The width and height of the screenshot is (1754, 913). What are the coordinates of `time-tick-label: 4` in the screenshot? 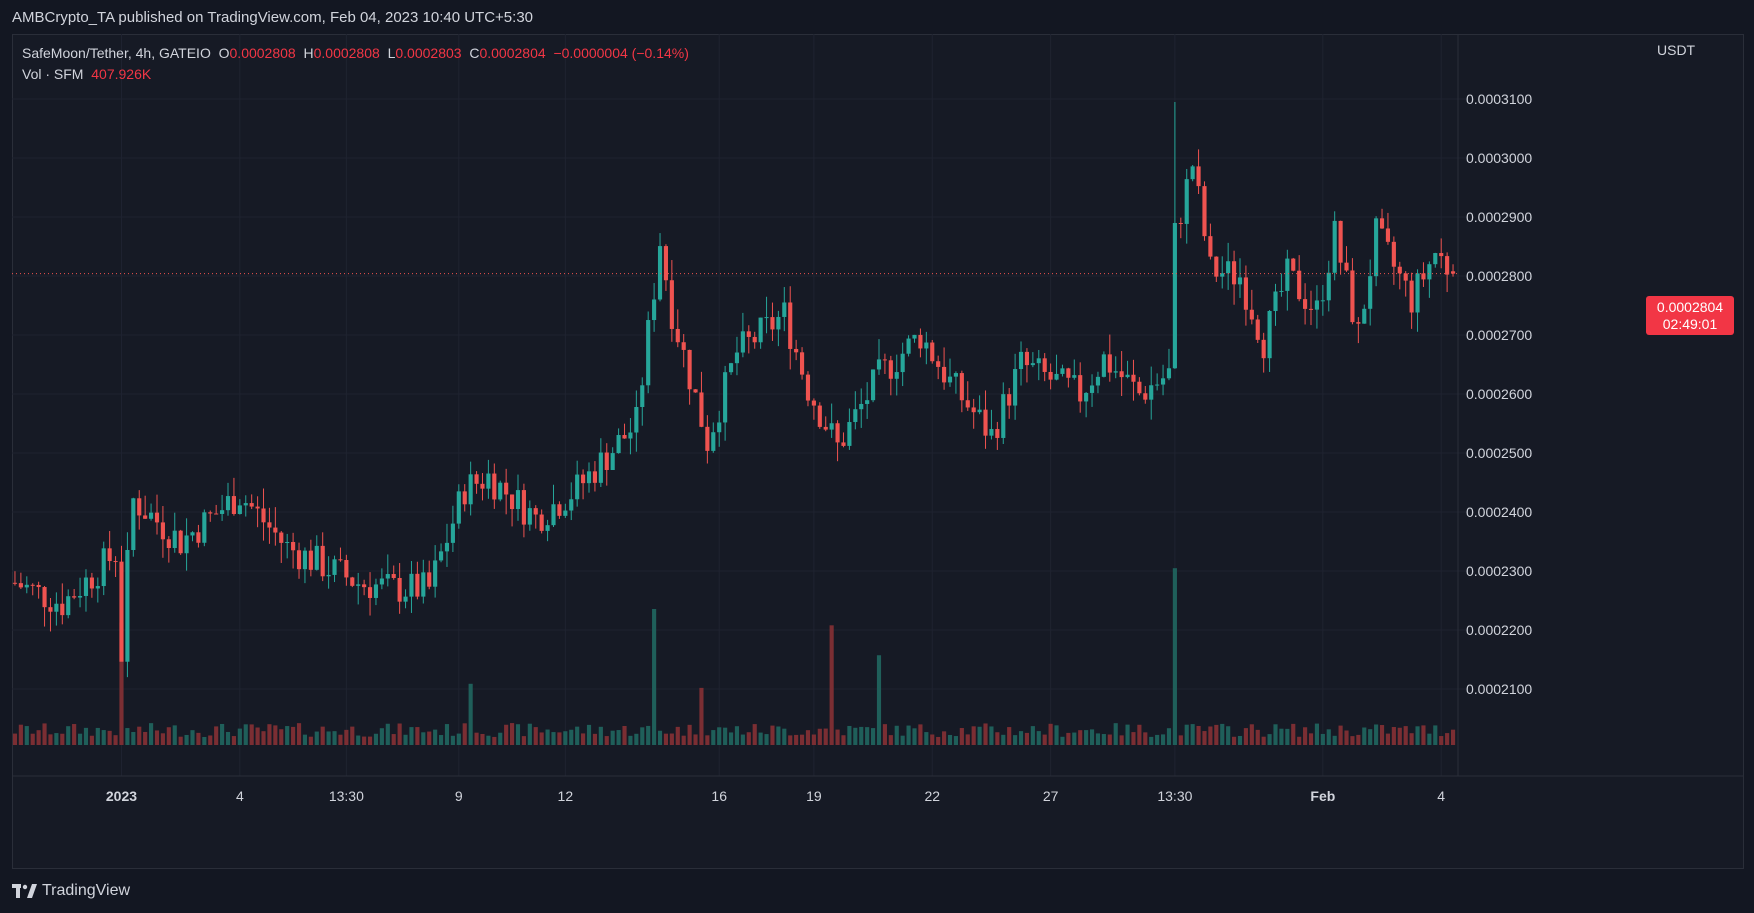 It's located at (240, 796).